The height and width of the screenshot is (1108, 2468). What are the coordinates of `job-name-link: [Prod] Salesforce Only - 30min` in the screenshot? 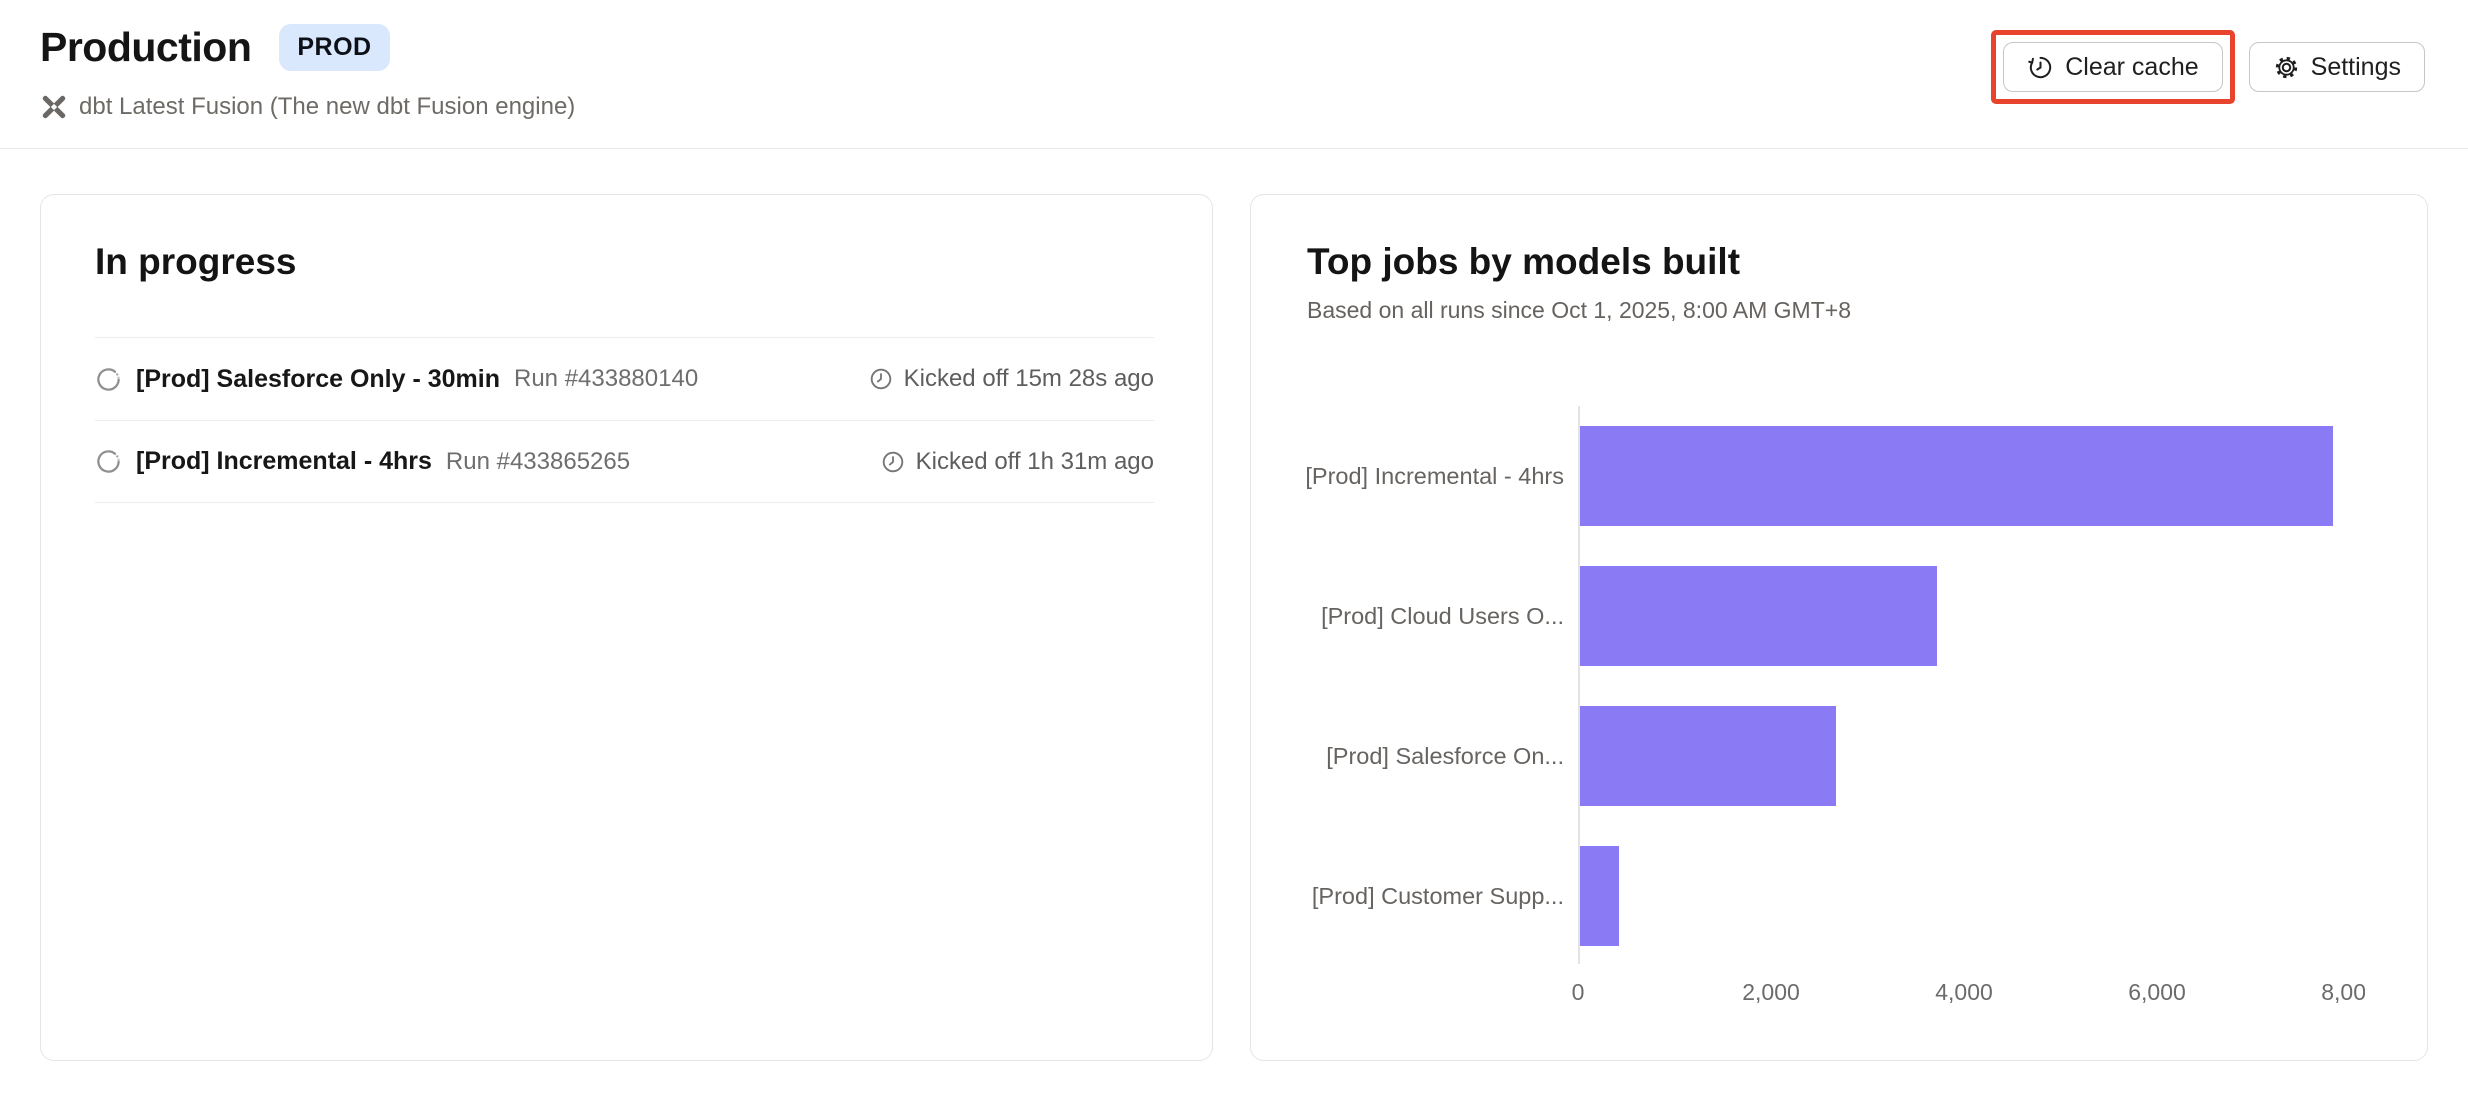 It's located at (318, 378).